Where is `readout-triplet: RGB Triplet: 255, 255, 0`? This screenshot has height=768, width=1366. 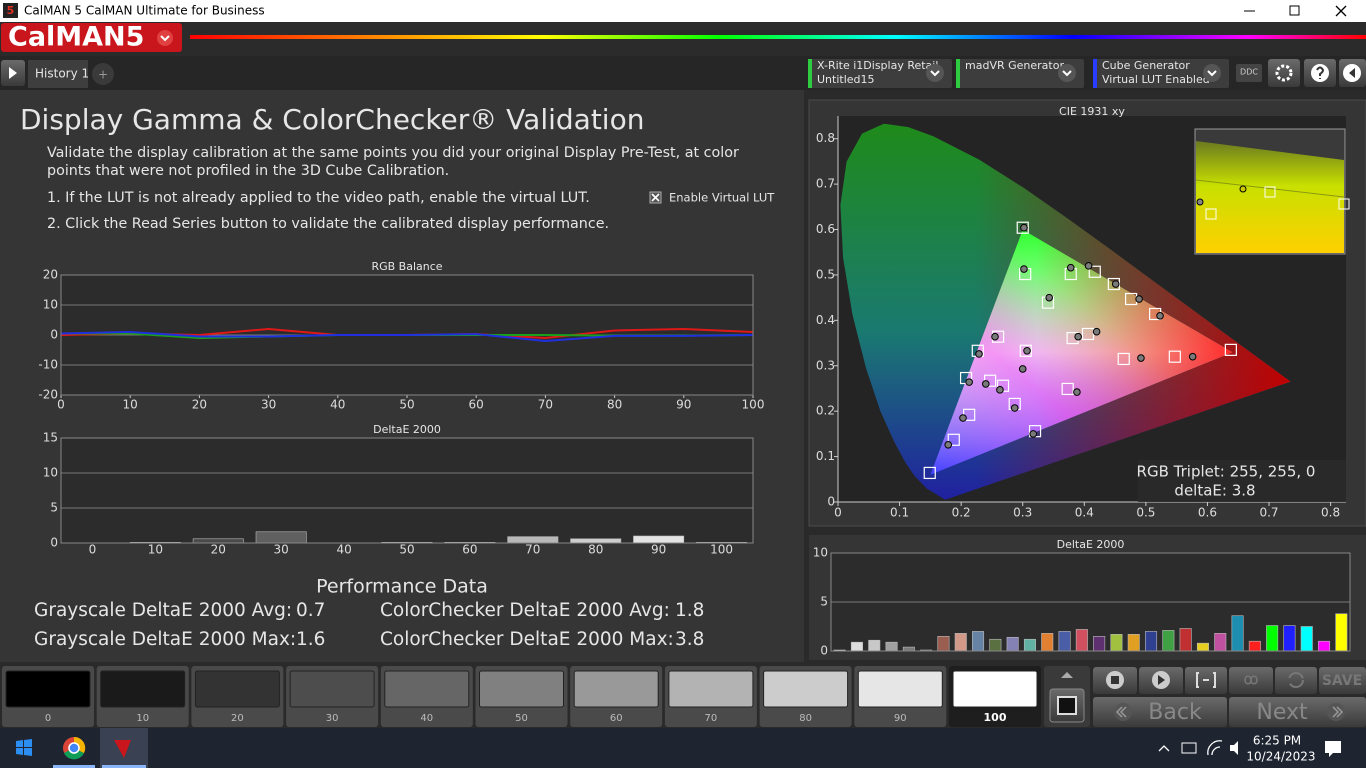
readout-triplet: RGB Triplet: 255, 255, 0 is located at coordinates (1226, 472).